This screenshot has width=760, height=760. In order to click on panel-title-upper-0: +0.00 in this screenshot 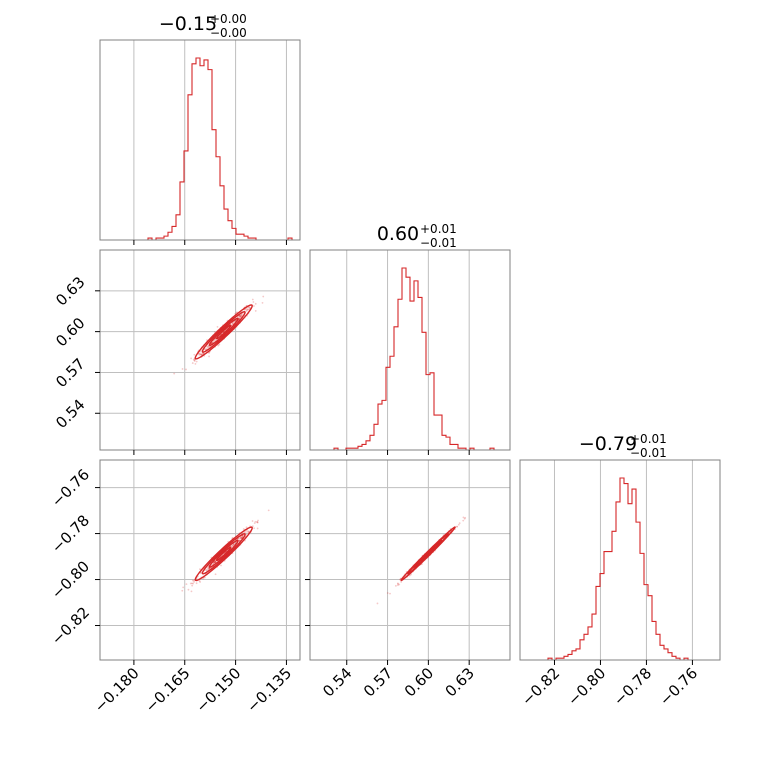, I will do `click(228, 19)`.